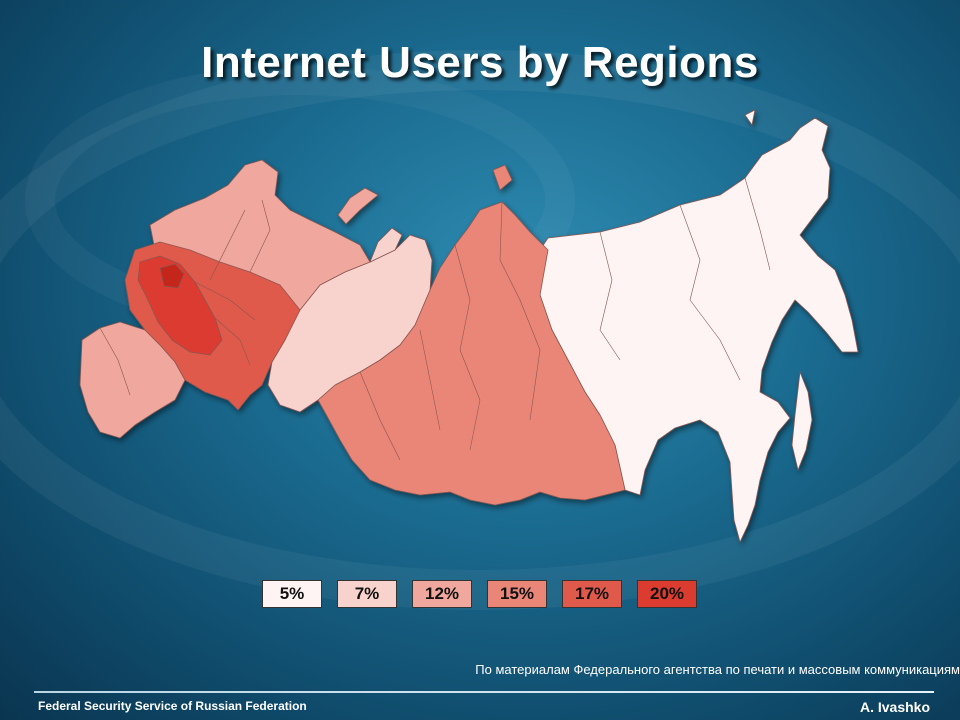 The width and height of the screenshot is (960, 720). What do you see at coordinates (592, 594) in the screenshot?
I see `legend-item-17: 17%` at bounding box center [592, 594].